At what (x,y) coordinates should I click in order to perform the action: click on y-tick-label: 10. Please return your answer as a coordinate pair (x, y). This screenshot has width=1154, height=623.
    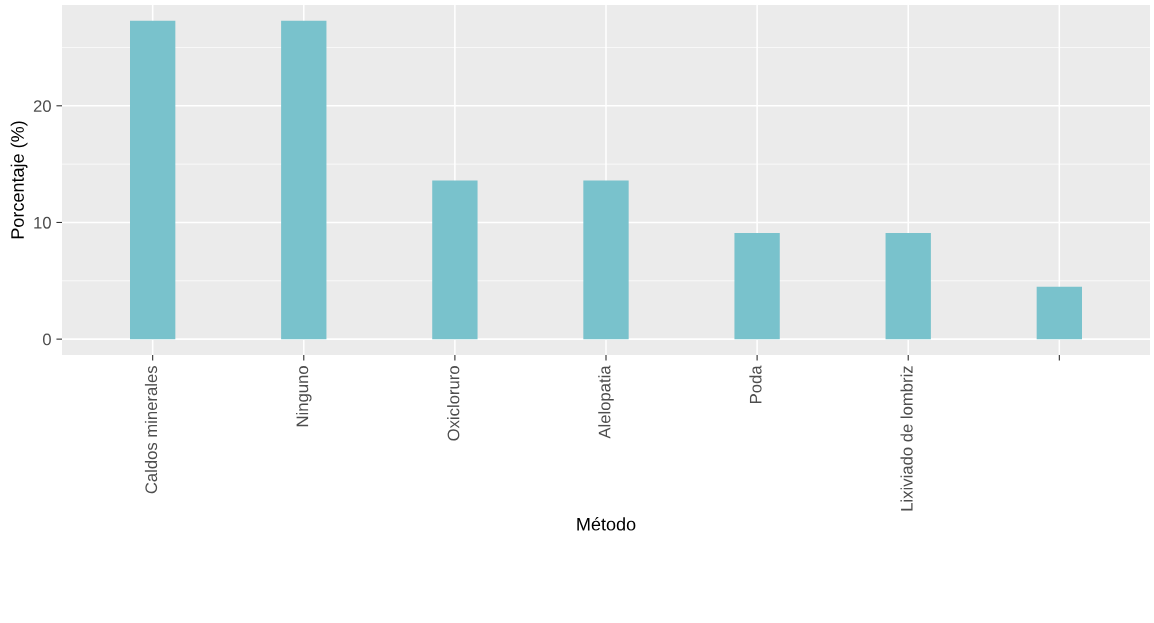
    Looking at the image, I should click on (42, 222).